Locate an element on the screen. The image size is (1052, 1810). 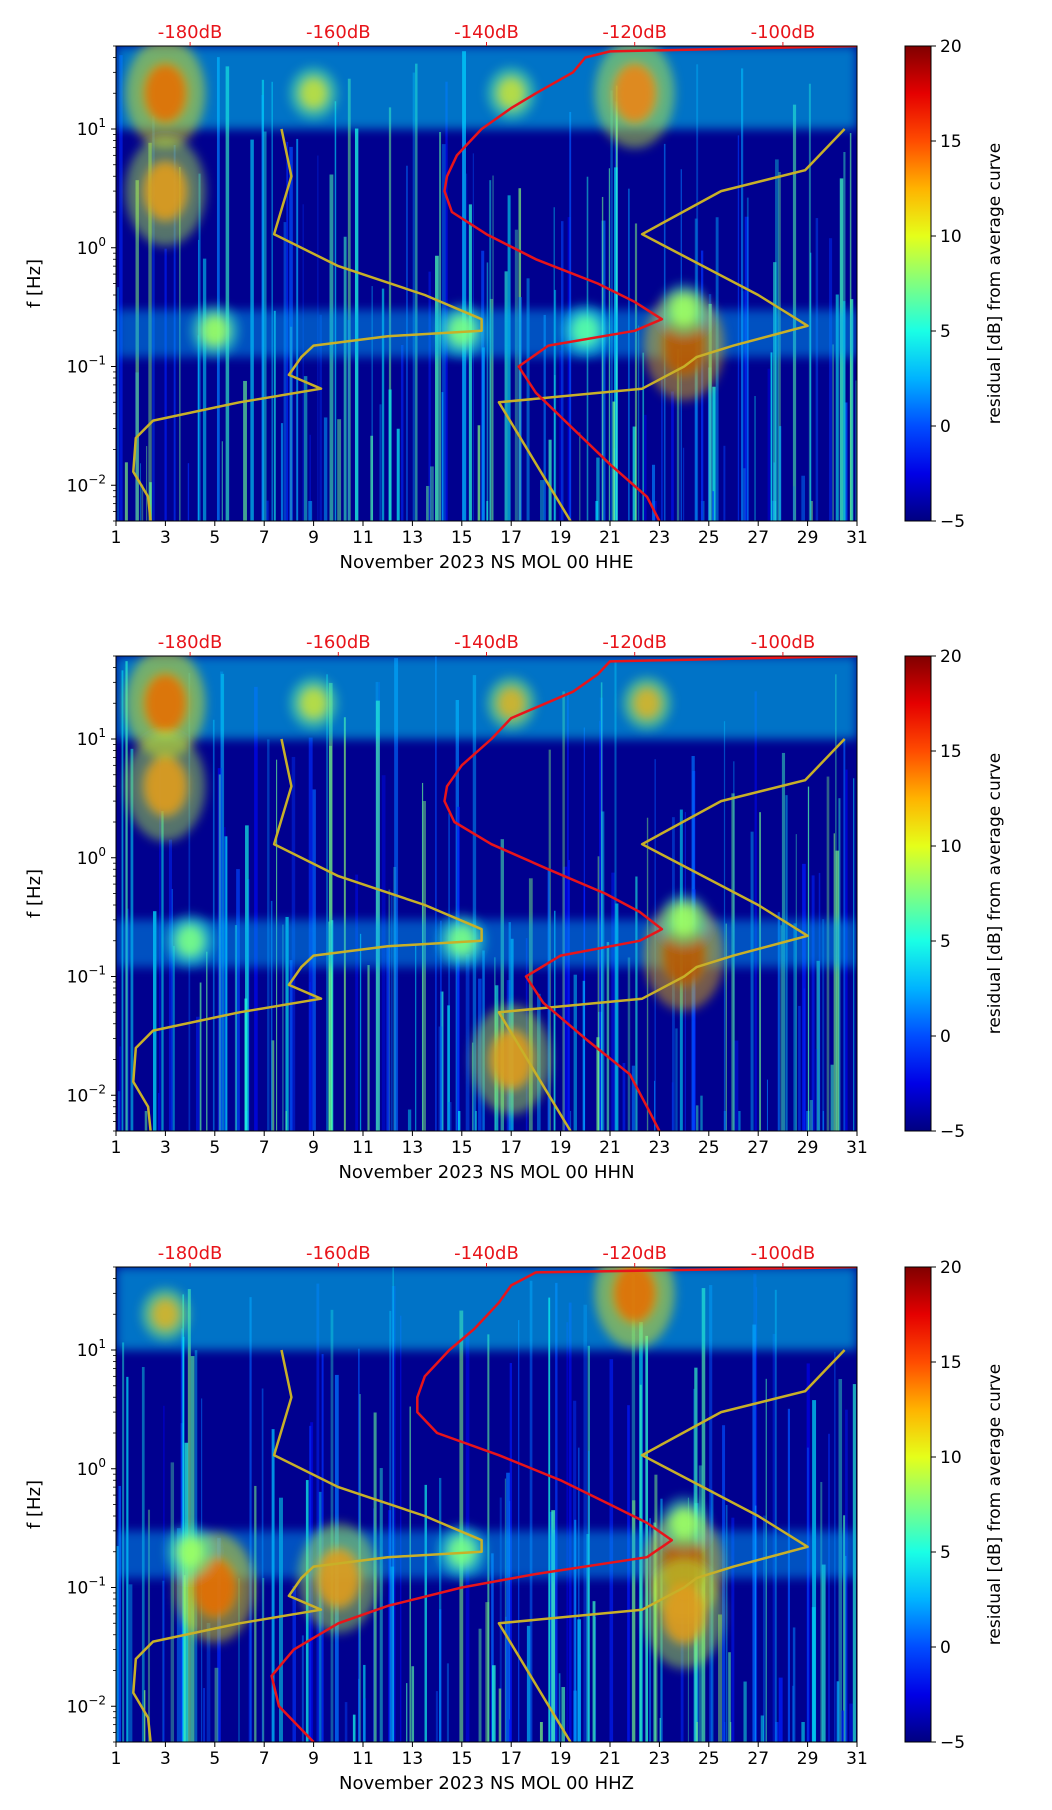
y-tick-label: 10⁻¹ is located at coordinates (86, 1587).